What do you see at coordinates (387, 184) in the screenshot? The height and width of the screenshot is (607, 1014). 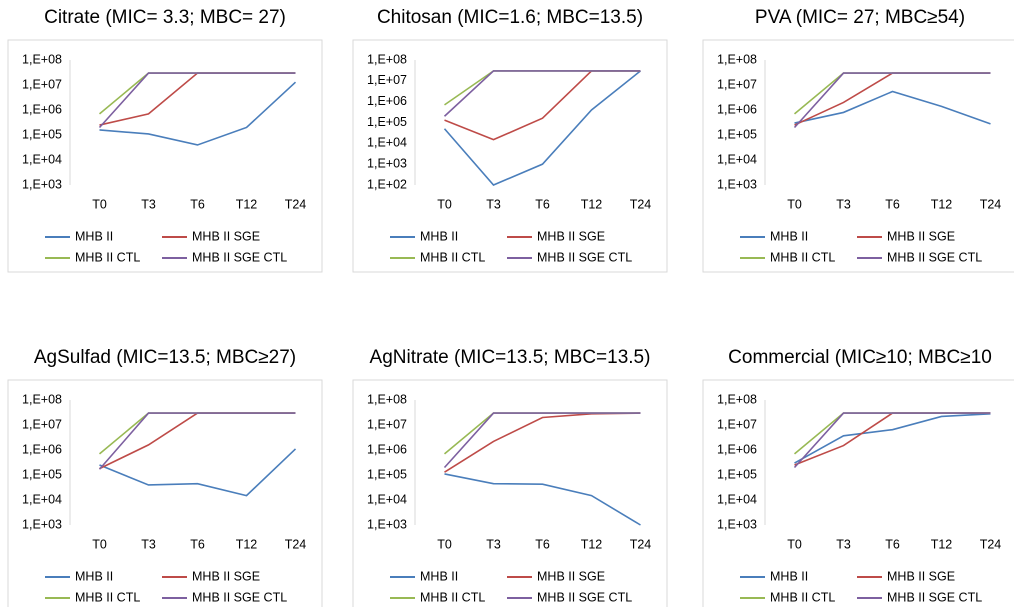 I see `y-tick-label: 1,E+02` at bounding box center [387, 184].